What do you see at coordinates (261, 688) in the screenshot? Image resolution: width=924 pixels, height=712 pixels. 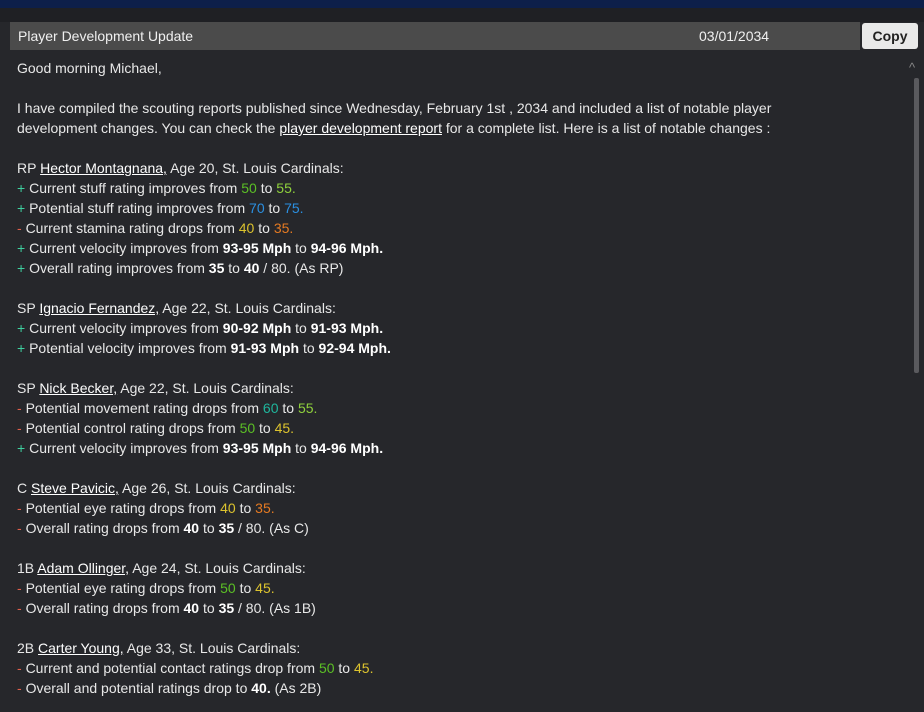 I see `value-text: 40.` at bounding box center [261, 688].